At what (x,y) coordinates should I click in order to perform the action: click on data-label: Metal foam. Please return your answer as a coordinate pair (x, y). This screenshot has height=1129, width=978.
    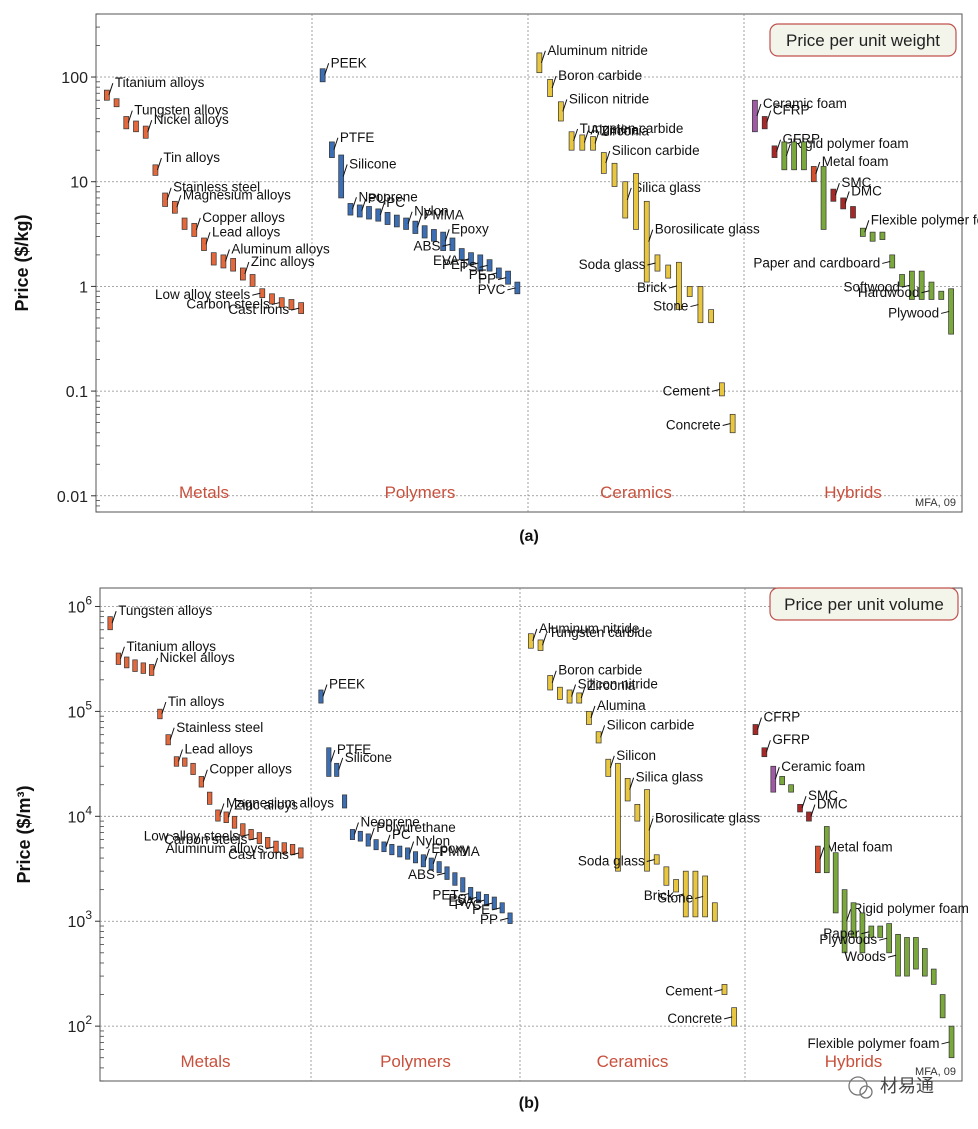
    Looking at the image, I should click on (859, 846).